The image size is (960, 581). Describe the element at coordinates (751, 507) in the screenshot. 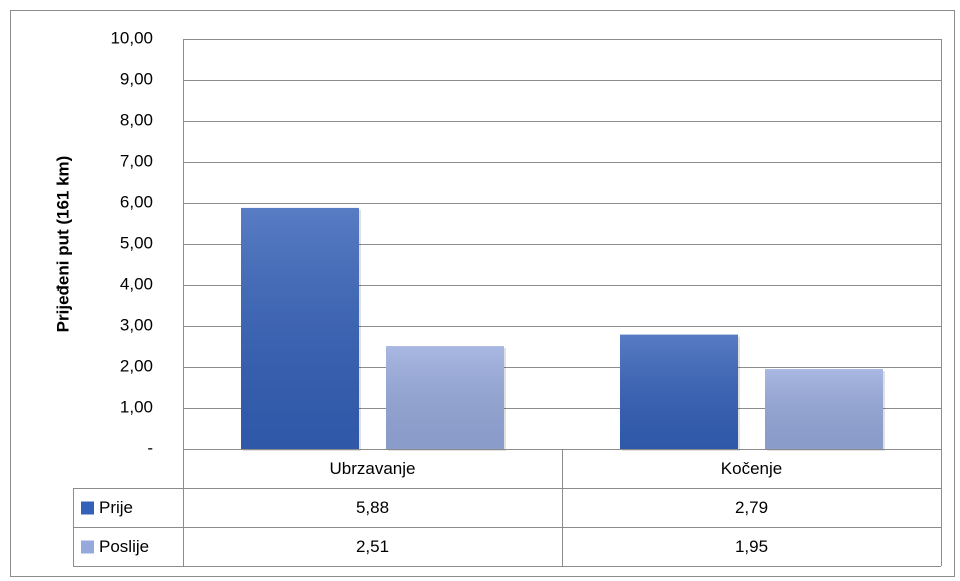

I see `data-table-value: 2,79` at that location.